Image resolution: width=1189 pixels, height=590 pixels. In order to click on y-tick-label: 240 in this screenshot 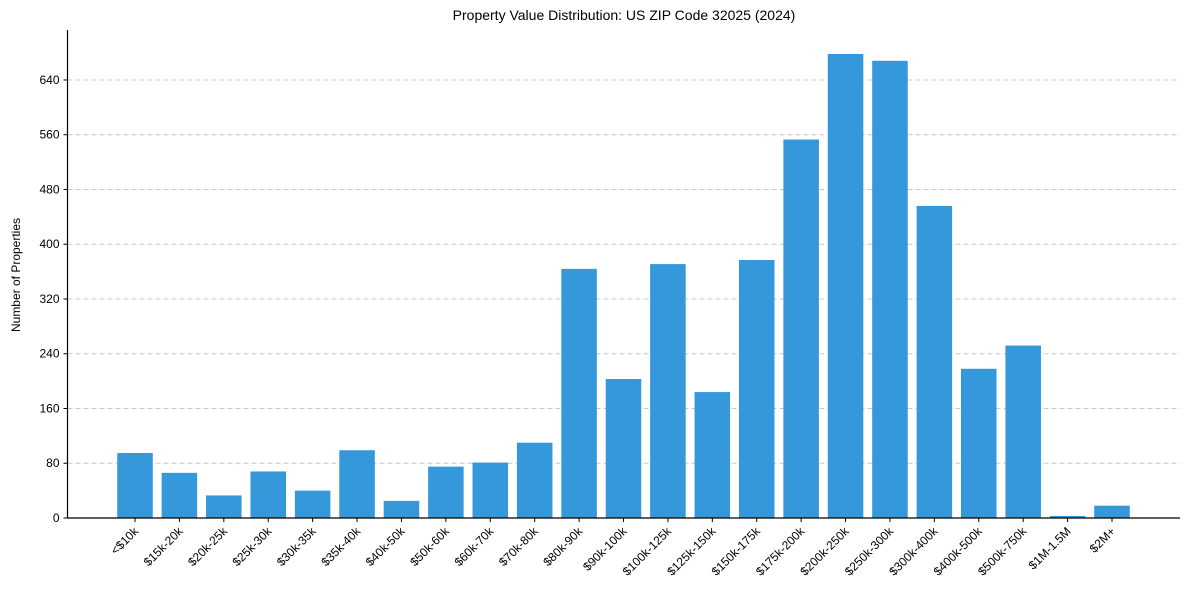, I will do `click(49, 354)`.